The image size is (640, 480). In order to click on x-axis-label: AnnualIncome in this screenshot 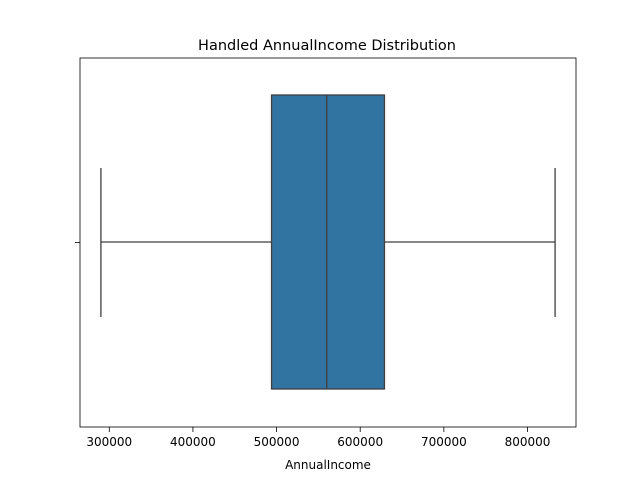, I will do `click(328, 465)`.